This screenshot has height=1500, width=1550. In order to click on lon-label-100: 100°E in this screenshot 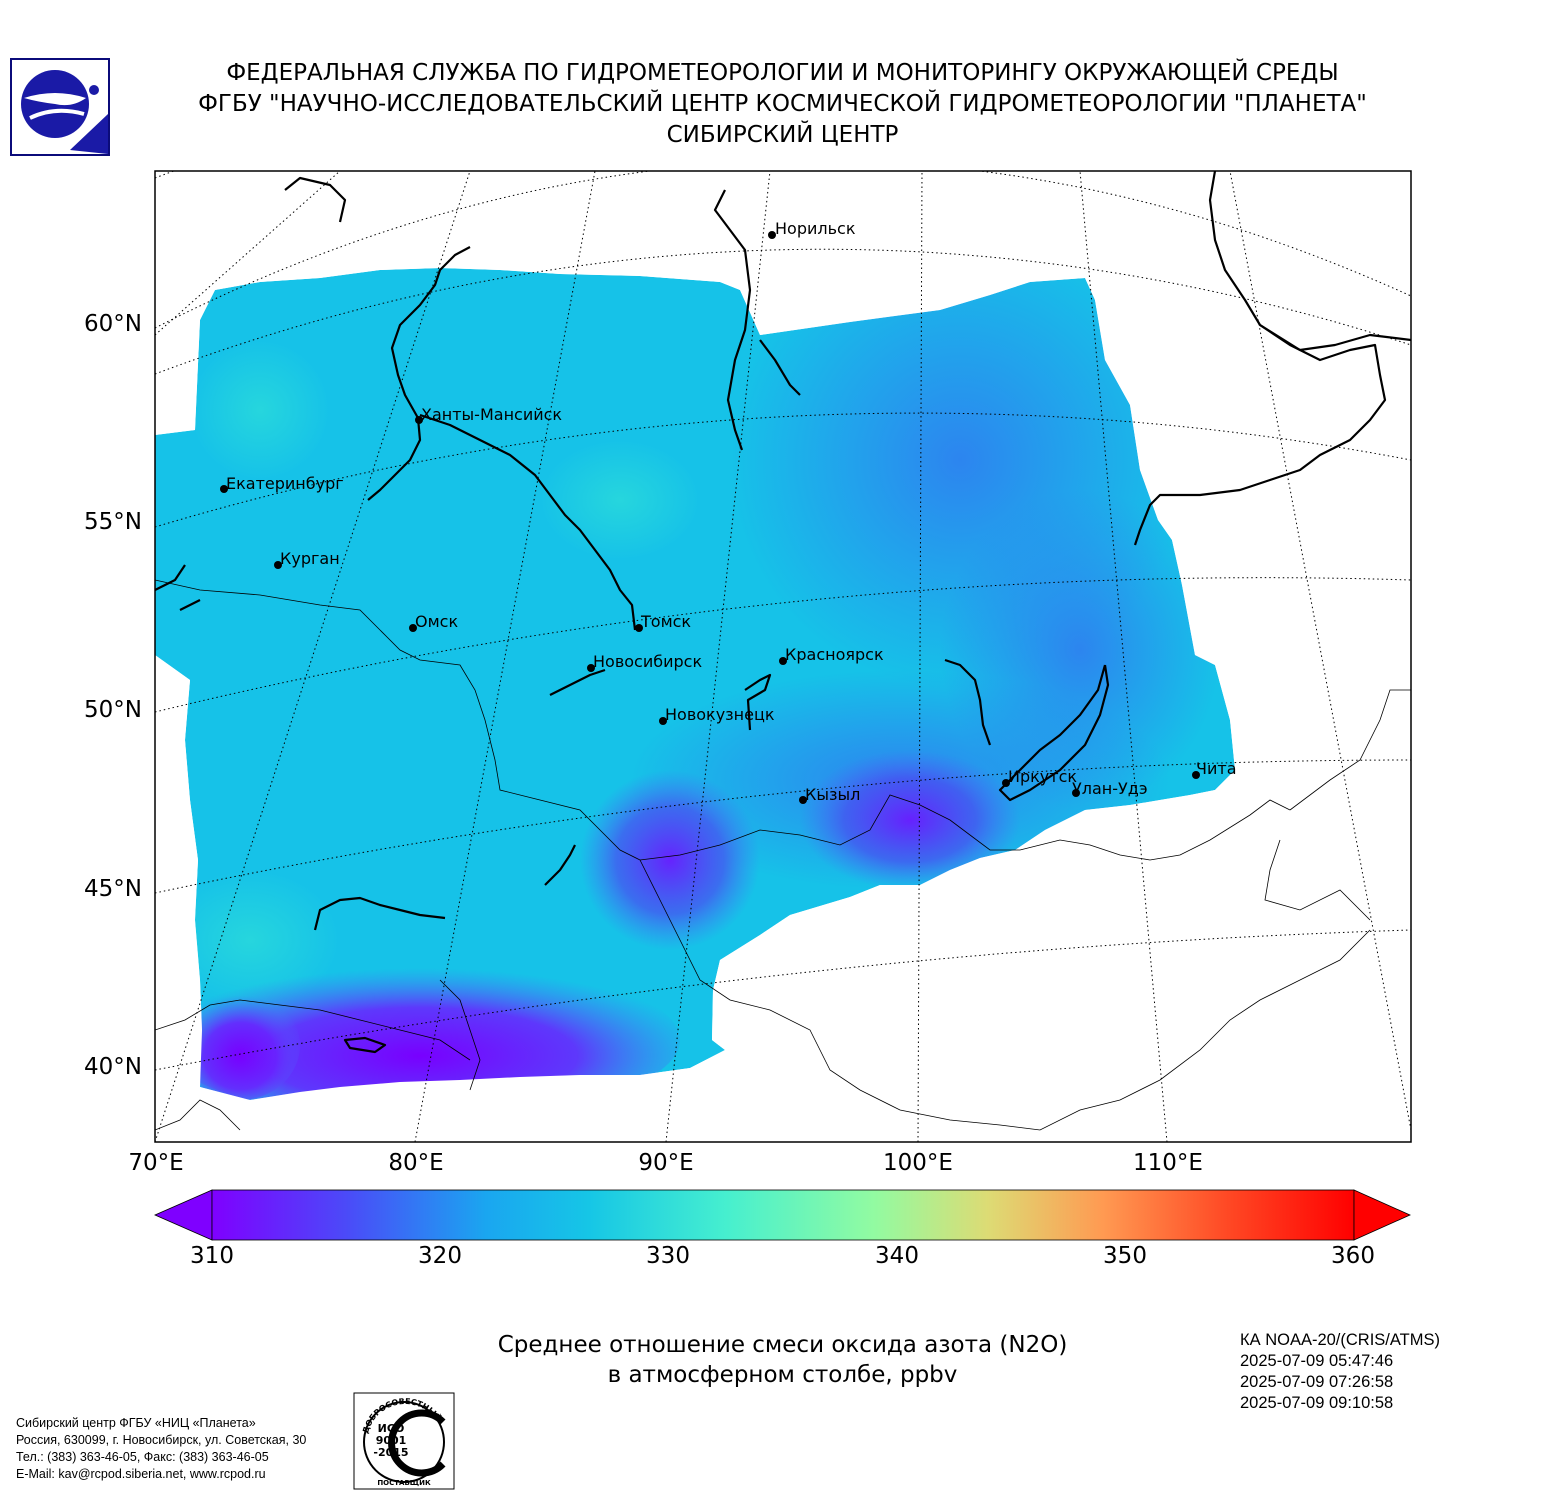, I will do `click(918, 1163)`.